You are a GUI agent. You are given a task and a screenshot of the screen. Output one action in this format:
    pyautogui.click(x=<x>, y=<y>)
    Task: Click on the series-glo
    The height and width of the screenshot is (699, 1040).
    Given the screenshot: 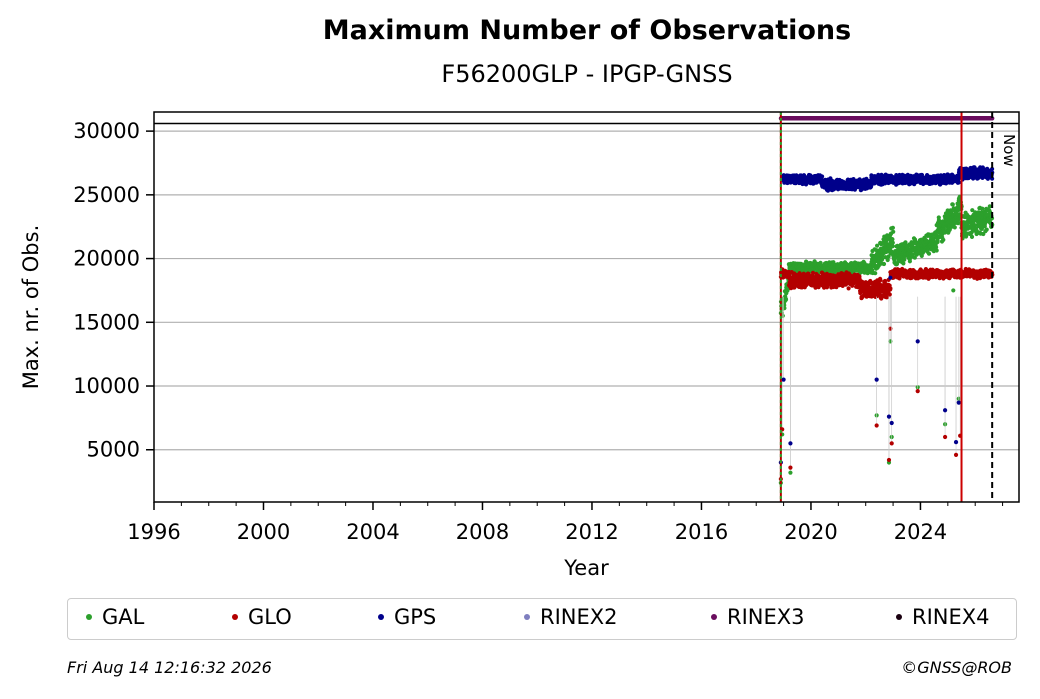 What is the action you would take?
    pyautogui.click(x=886, y=374)
    